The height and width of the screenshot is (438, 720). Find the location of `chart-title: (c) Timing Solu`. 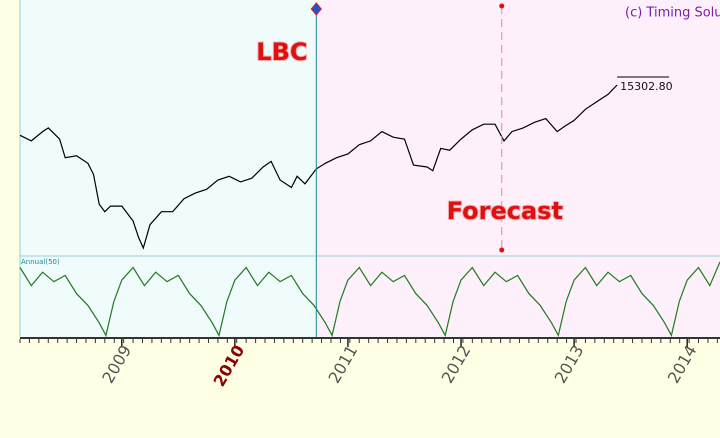

chart-title: (c) Timing Solu is located at coordinates (672, 13).